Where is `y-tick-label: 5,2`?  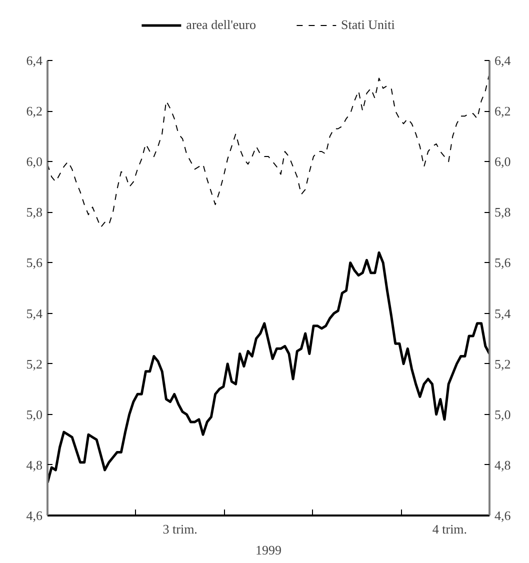 y-tick-label: 5,2 is located at coordinates (34, 364).